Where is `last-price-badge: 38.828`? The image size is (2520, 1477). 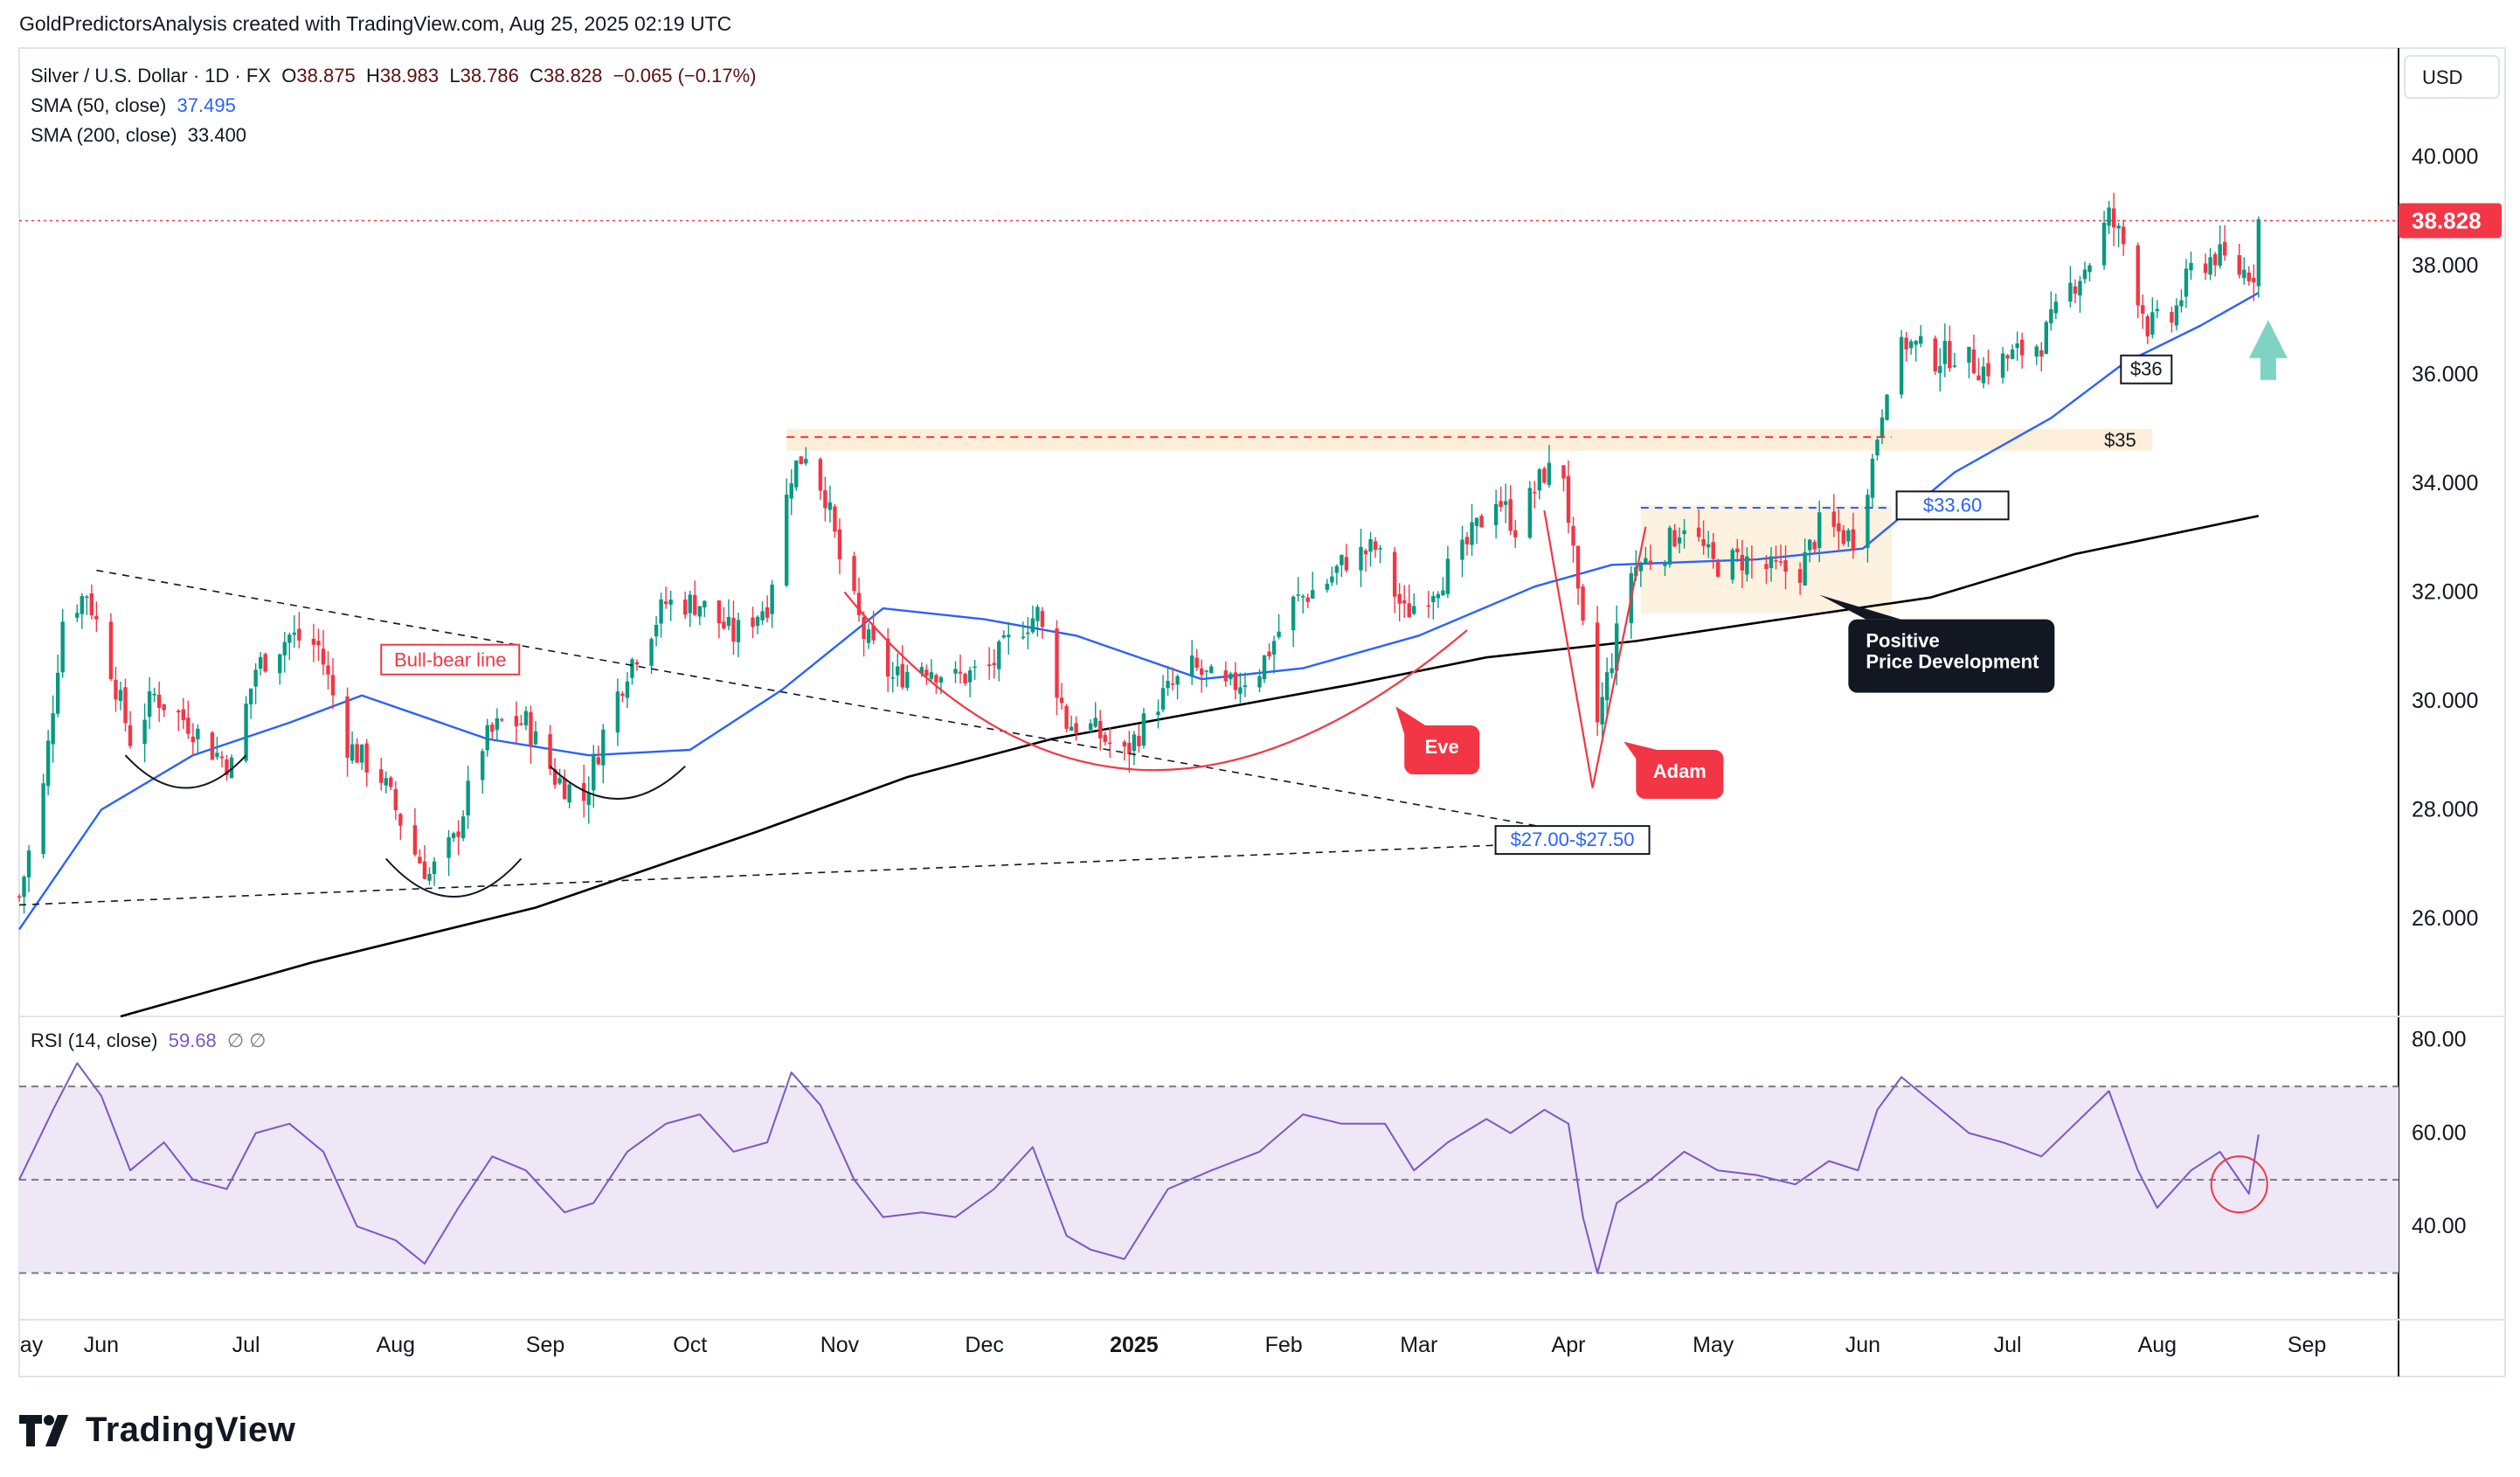 last-price-badge: 38.828 is located at coordinates (2450, 221).